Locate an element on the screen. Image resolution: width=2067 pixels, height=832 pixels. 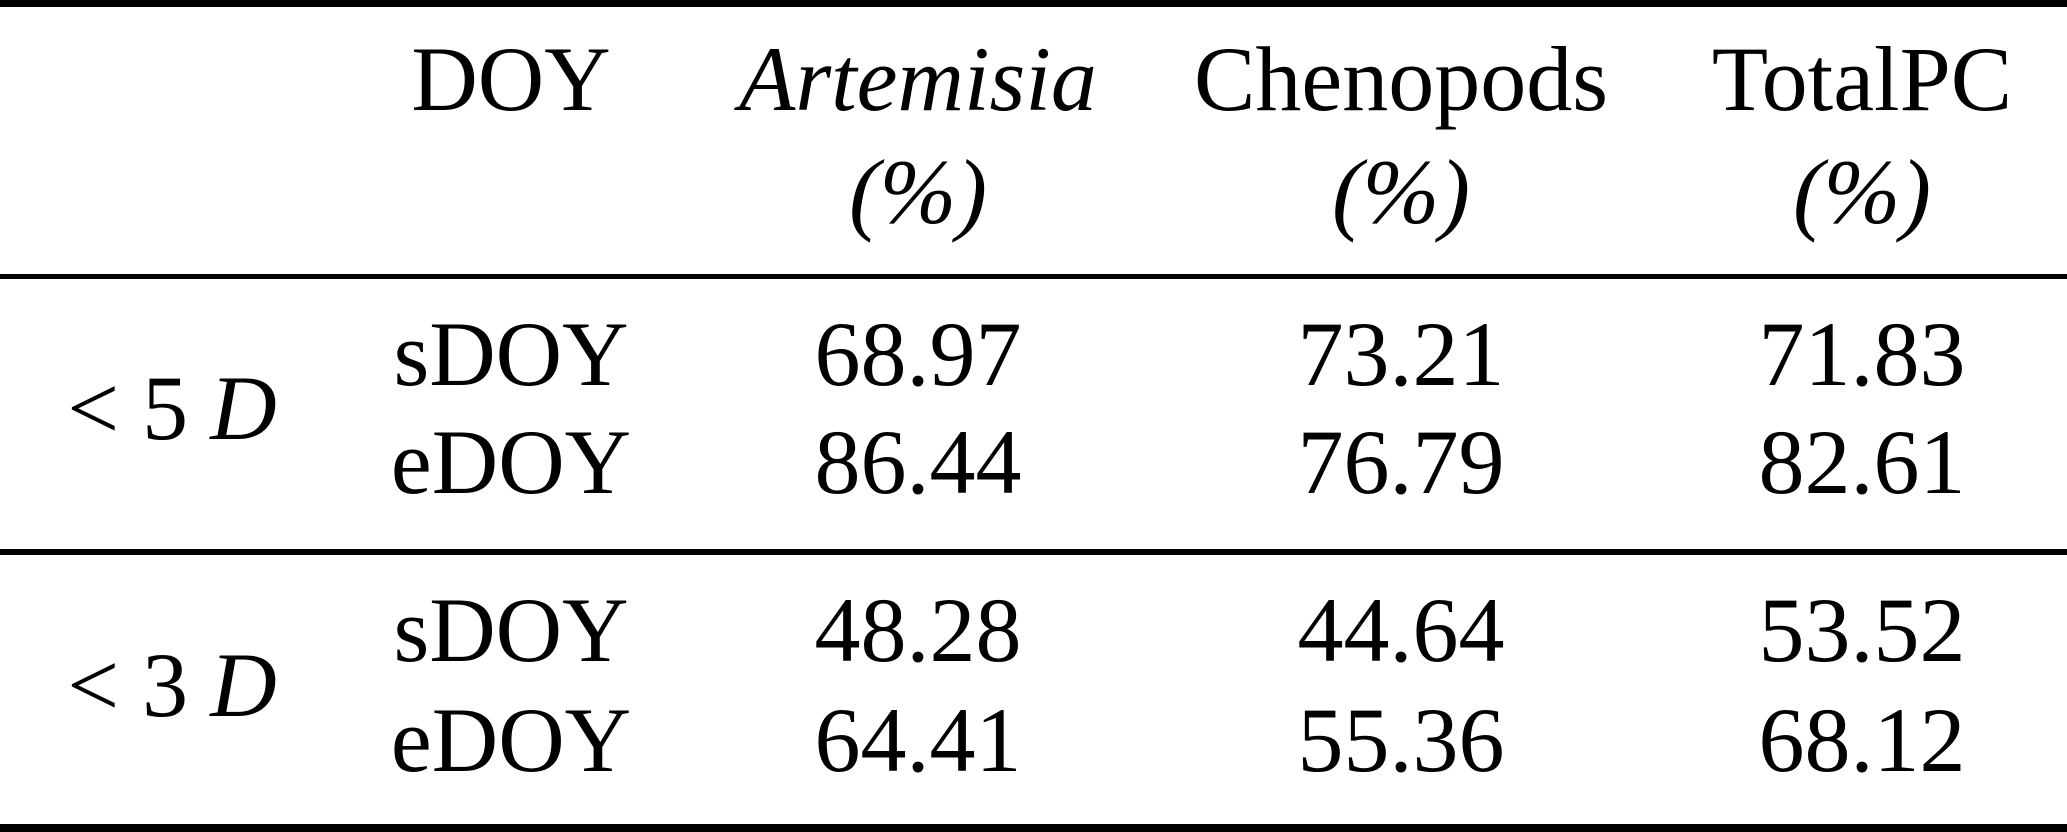
cell-artemisia-value: 68.97 is located at coordinates (918, 354).